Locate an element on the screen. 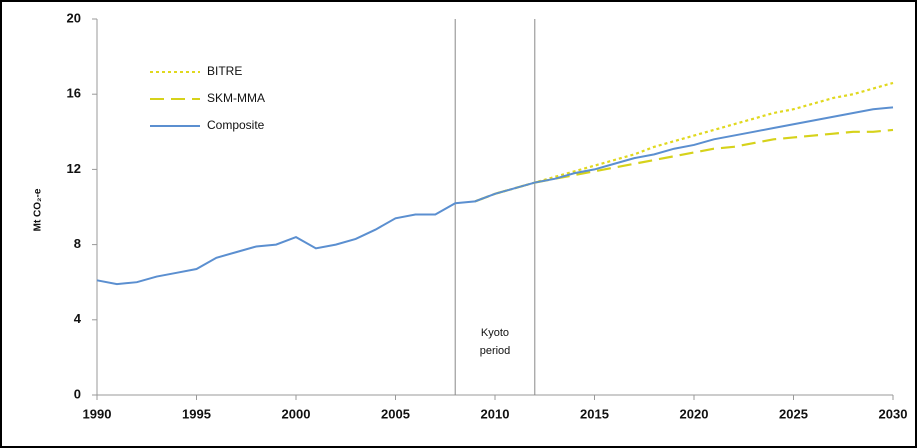  x-tick-label: 2025 is located at coordinates (793, 413).